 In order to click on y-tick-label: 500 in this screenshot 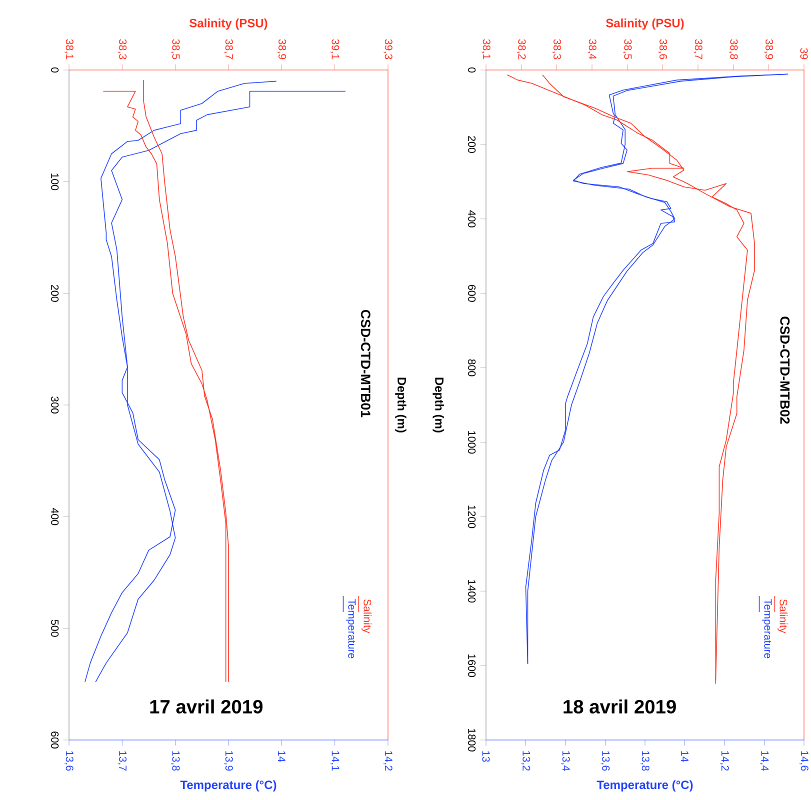, I will do `click(55, 628)`.